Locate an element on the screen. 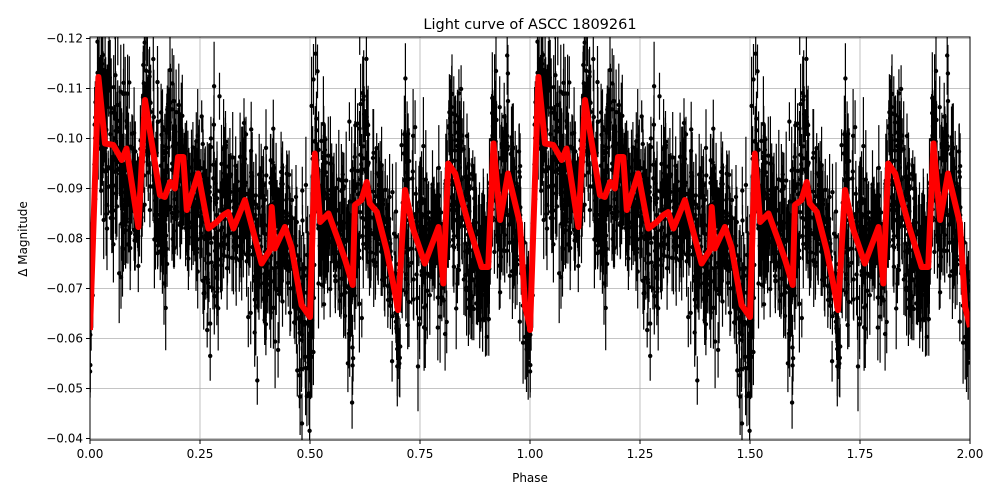 This screenshot has width=1000, height=500. x-axis-label: Phase is located at coordinates (530, 478).